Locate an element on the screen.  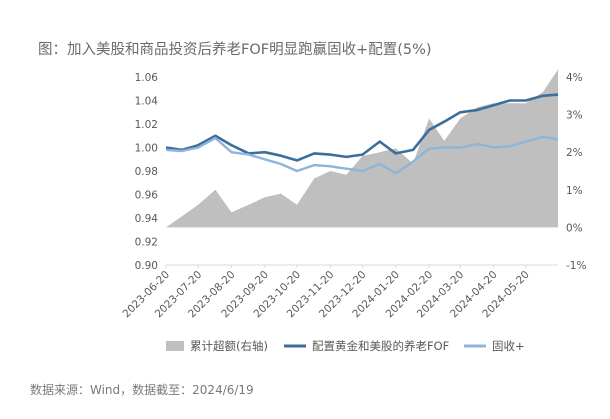
legend-item-fixed-income: 固收+ is located at coordinates (494, 346).